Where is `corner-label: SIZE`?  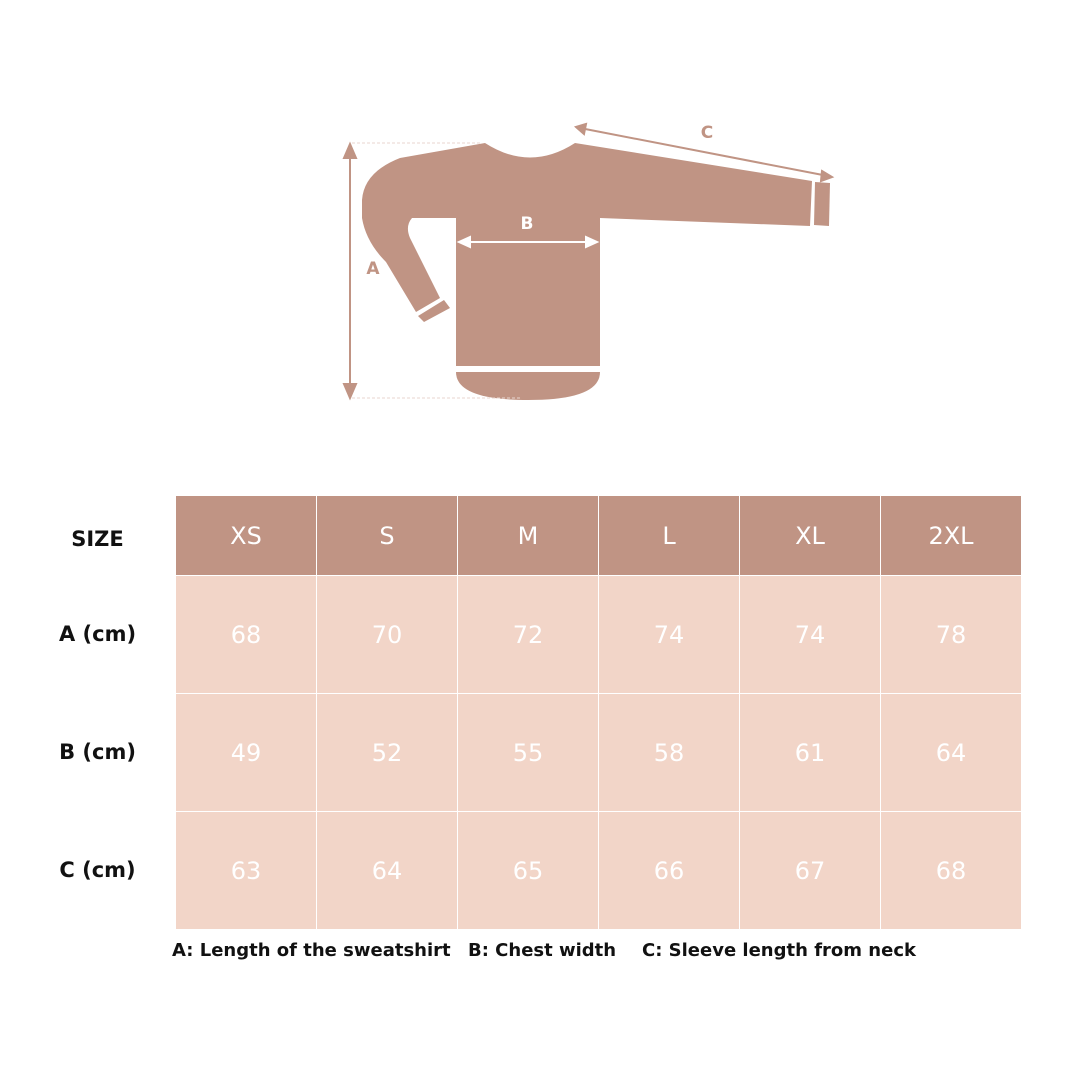
corner-label: SIZE is located at coordinates (97, 539).